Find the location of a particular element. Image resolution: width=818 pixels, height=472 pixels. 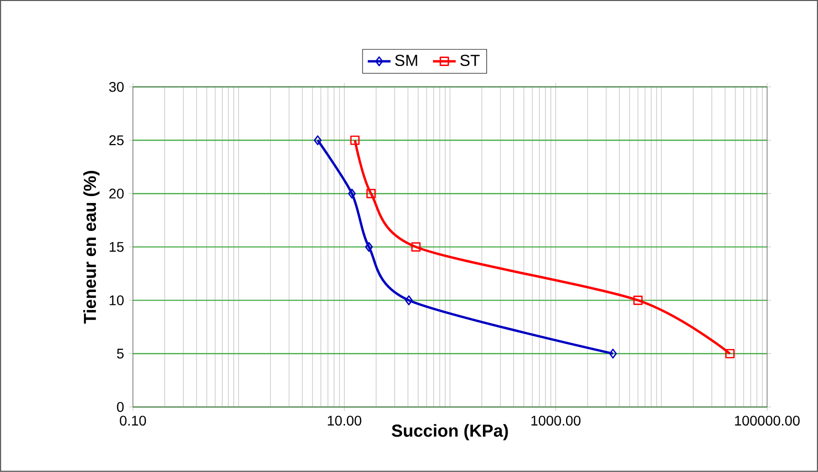

y-tick-label: 15 is located at coordinates (117, 247).